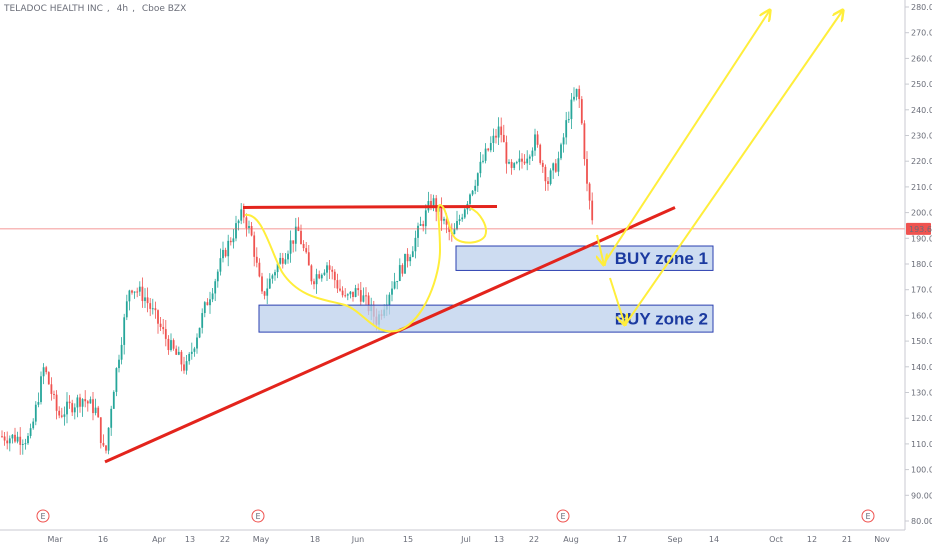  Describe the element at coordinates (365, 268) in the screenshot. I see `cup-pattern-drawing` at that location.